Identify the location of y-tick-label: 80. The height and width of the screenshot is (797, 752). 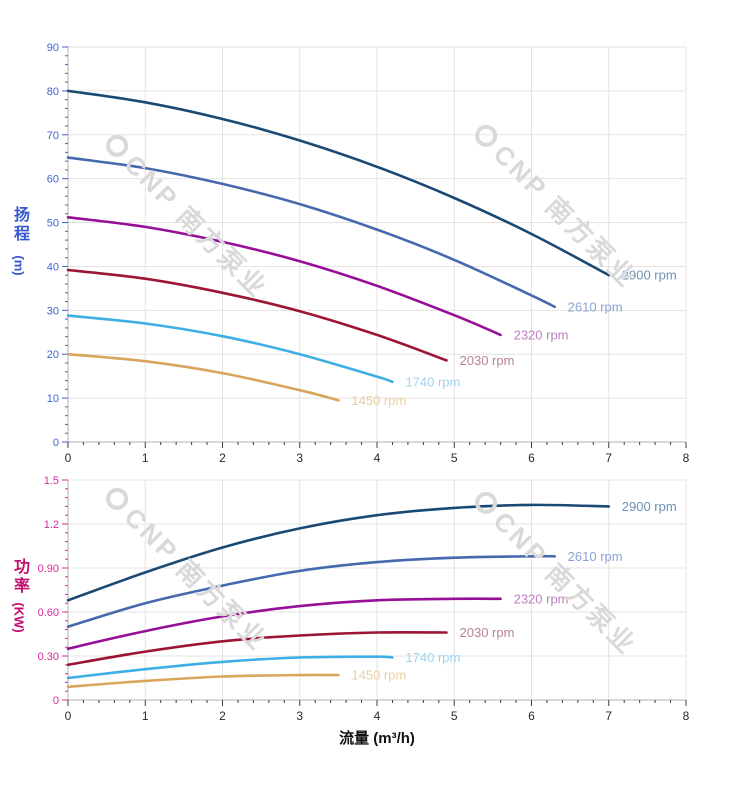
(53, 92).